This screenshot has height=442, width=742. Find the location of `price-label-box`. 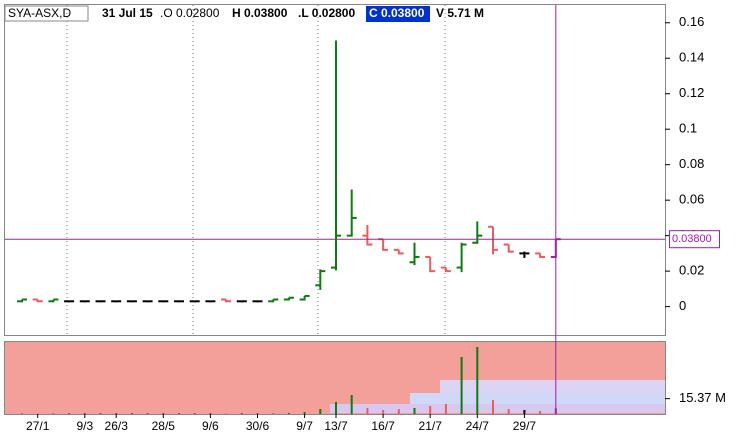

price-label-box is located at coordinates (694, 239).